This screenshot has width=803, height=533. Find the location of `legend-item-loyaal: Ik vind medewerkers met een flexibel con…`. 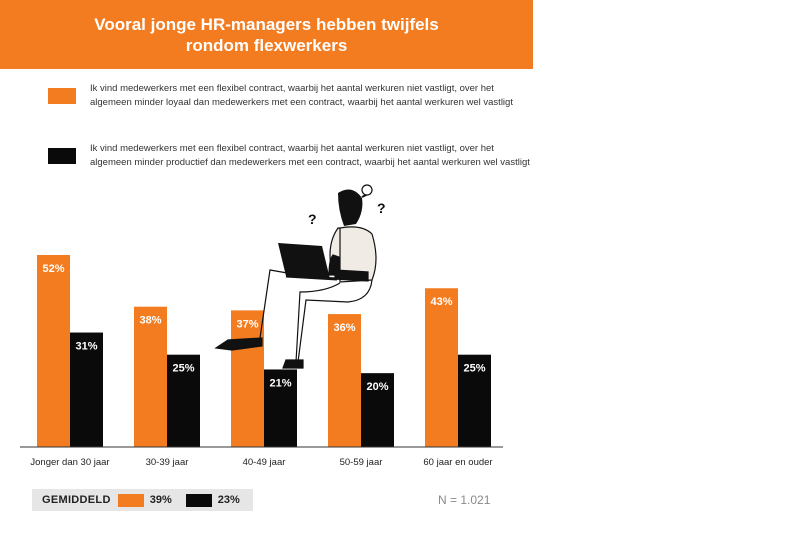

legend-item-loyaal: Ik vind medewerkers met een flexibel con… is located at coordinates (291, 96).